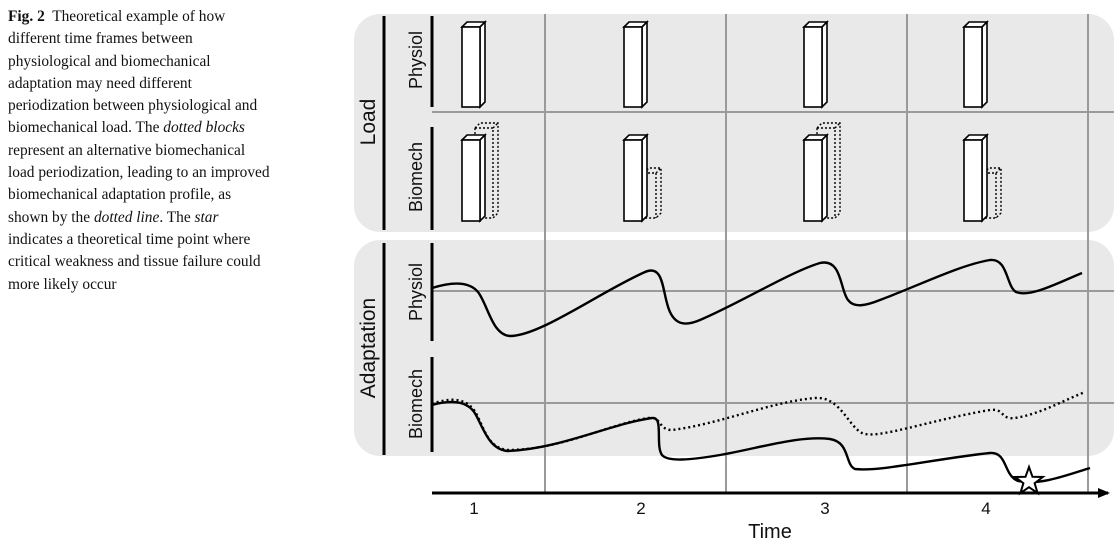 The height and width of the screenshot is (547, 1116). Describe the element at coordinates (368, 122) in the screenshot. I see `load-label: Load` at that location.